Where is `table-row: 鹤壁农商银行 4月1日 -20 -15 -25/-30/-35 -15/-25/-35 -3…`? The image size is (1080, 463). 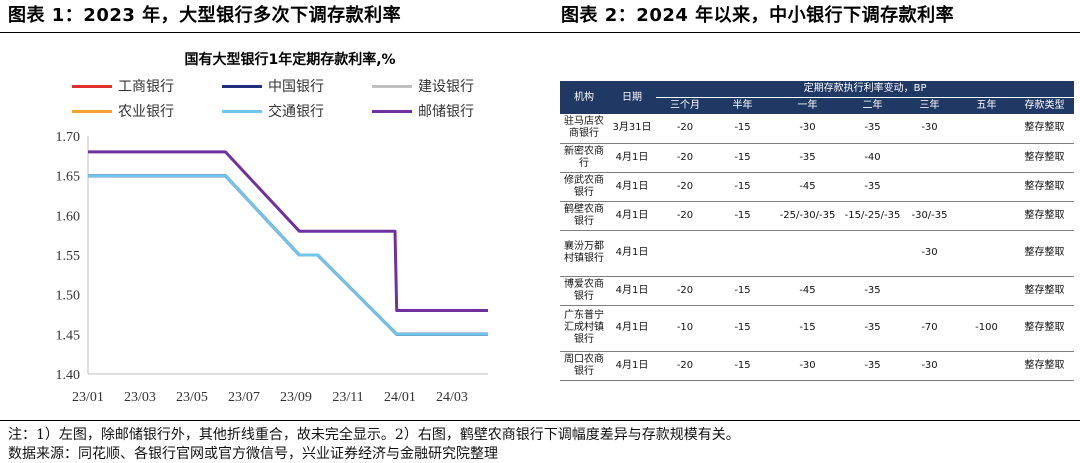
table-row: 鹤壁农商银行 4月1日 -20 -15 -25/-30/-35 -15/-25/-35 -3… is located at coordinates (817, 216).